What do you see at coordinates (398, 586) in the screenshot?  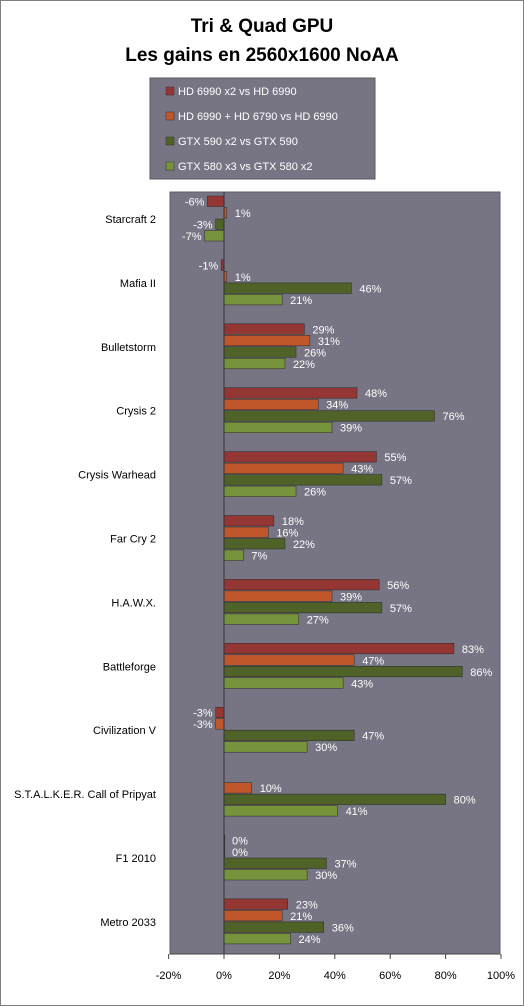 I see `data-label: 56%` at bounding box center [398, 586].